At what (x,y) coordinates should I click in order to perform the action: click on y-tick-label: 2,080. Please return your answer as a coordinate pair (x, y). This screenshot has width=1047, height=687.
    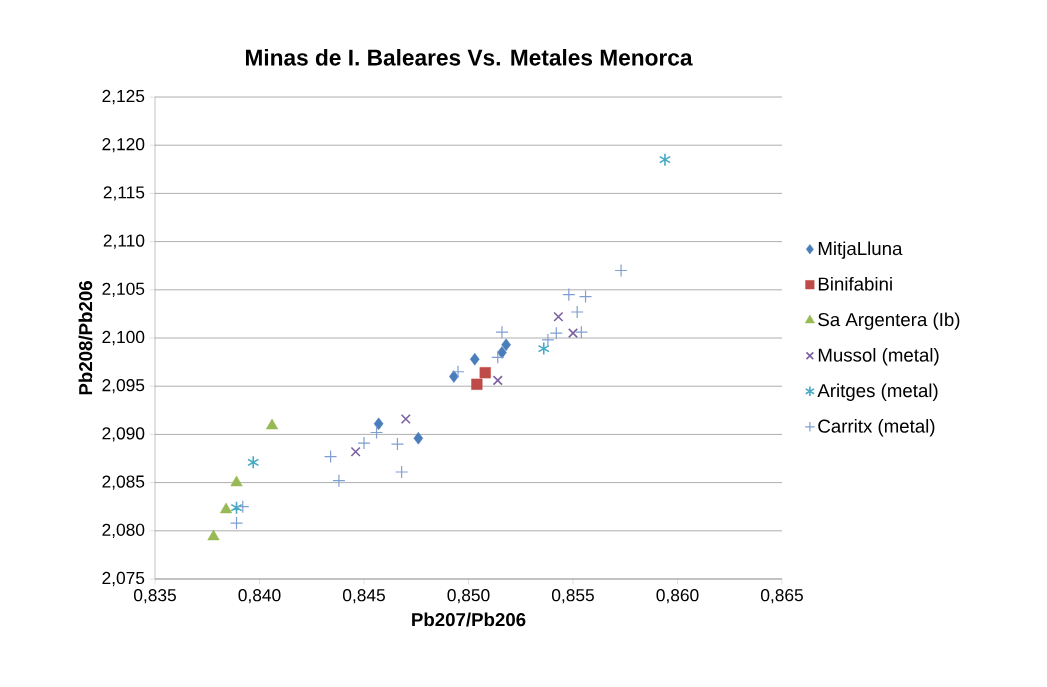
    Looking at the image, I should click on (123, 530).